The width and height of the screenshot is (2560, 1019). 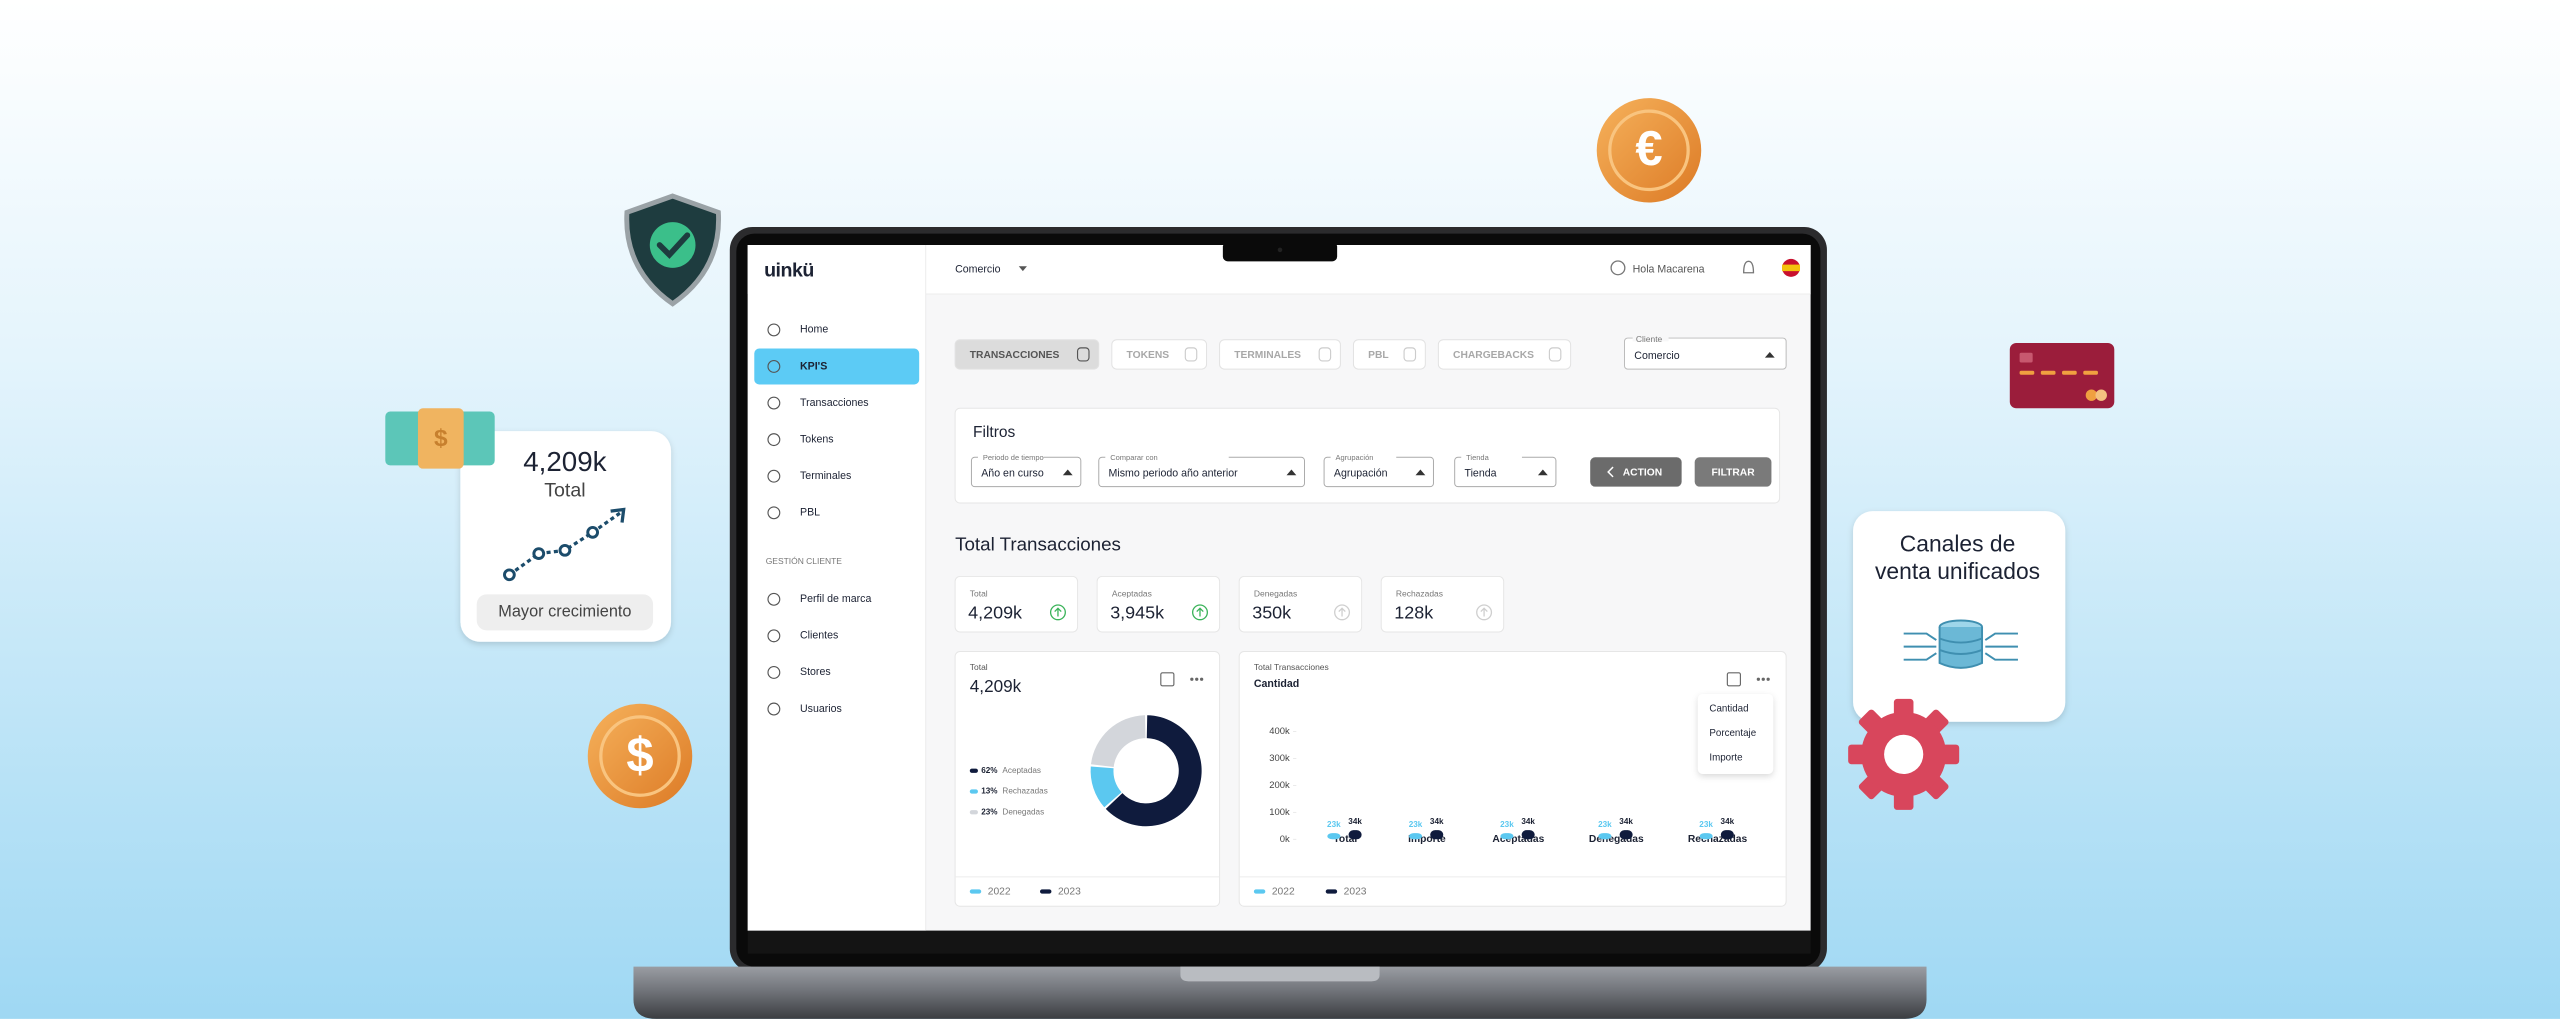 What do you see at coordinates (814, 330) in the screenshot?
I see `nav-item: Home` at bounding box center [814, 330].